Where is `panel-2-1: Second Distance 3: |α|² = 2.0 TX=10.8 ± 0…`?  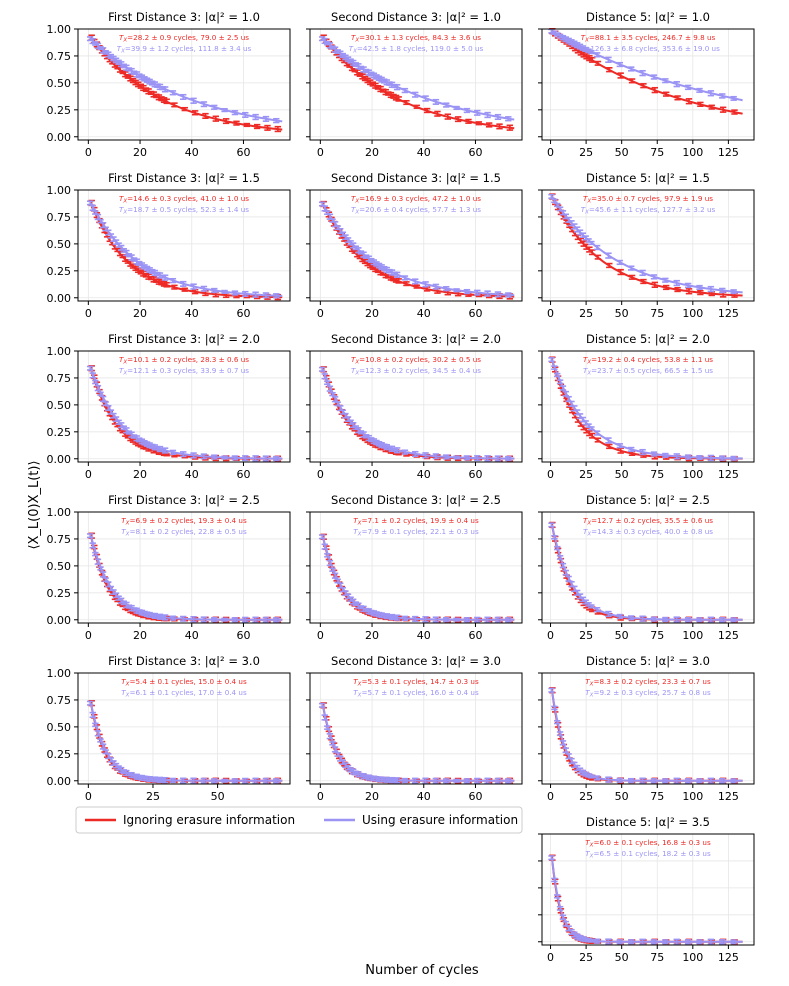
panel-2-1: Second Distance 3: |α|² = 2.0 TX=10.8 ± 0… is located at coordinates (414, 406).